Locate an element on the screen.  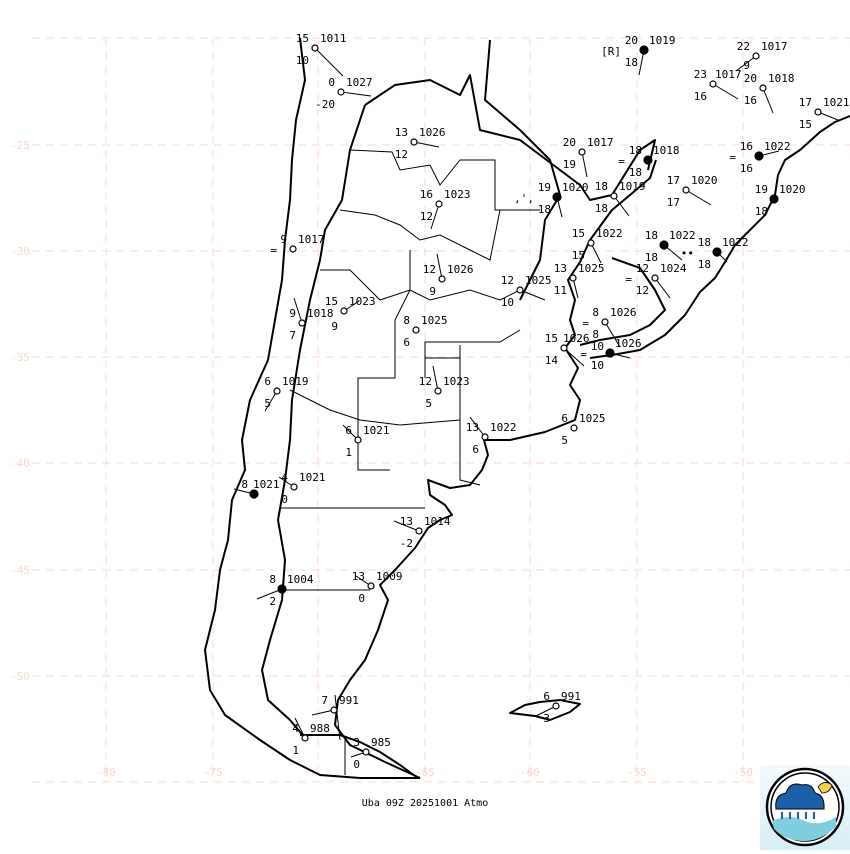
station-plot: 9 1018 7 is located at coordinates (311, 319).